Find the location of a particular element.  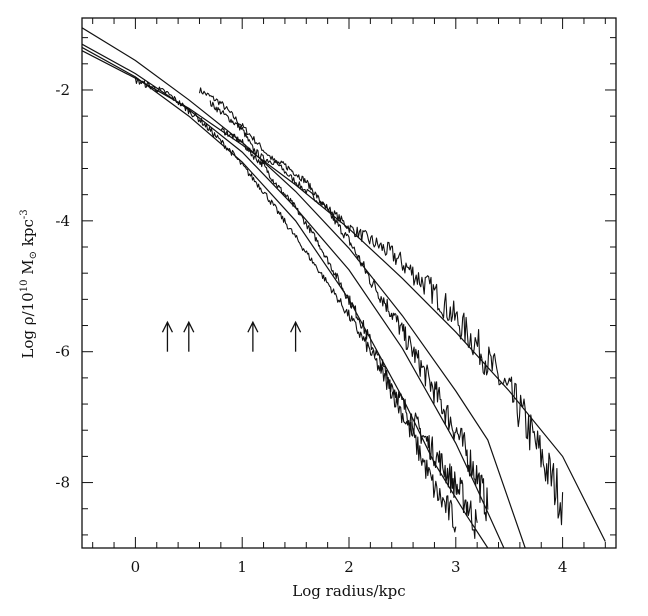

x-tick-label: 3 is located at coordinates (456, 567).